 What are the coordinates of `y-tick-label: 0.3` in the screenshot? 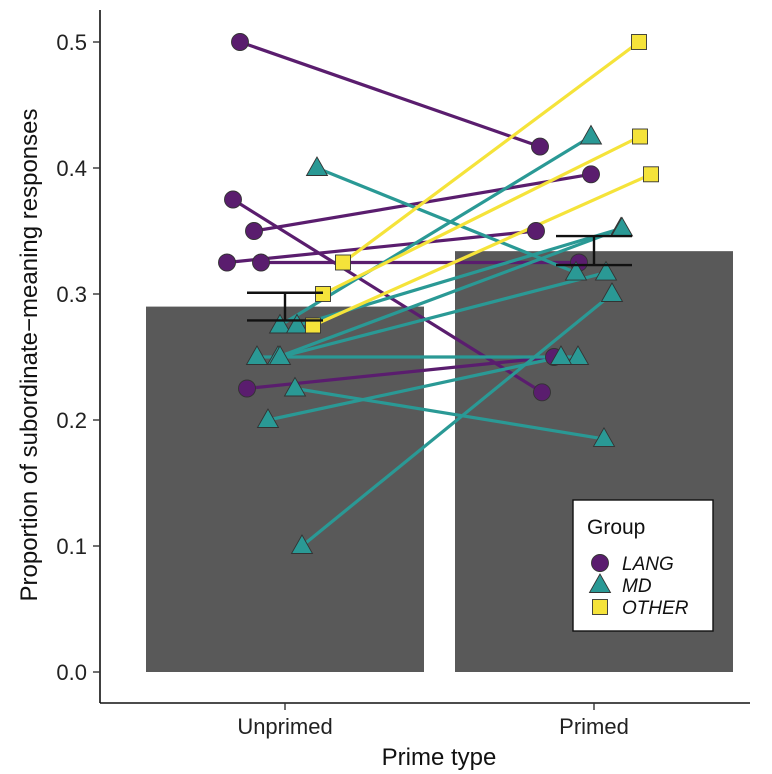 It's located at (71, 294).